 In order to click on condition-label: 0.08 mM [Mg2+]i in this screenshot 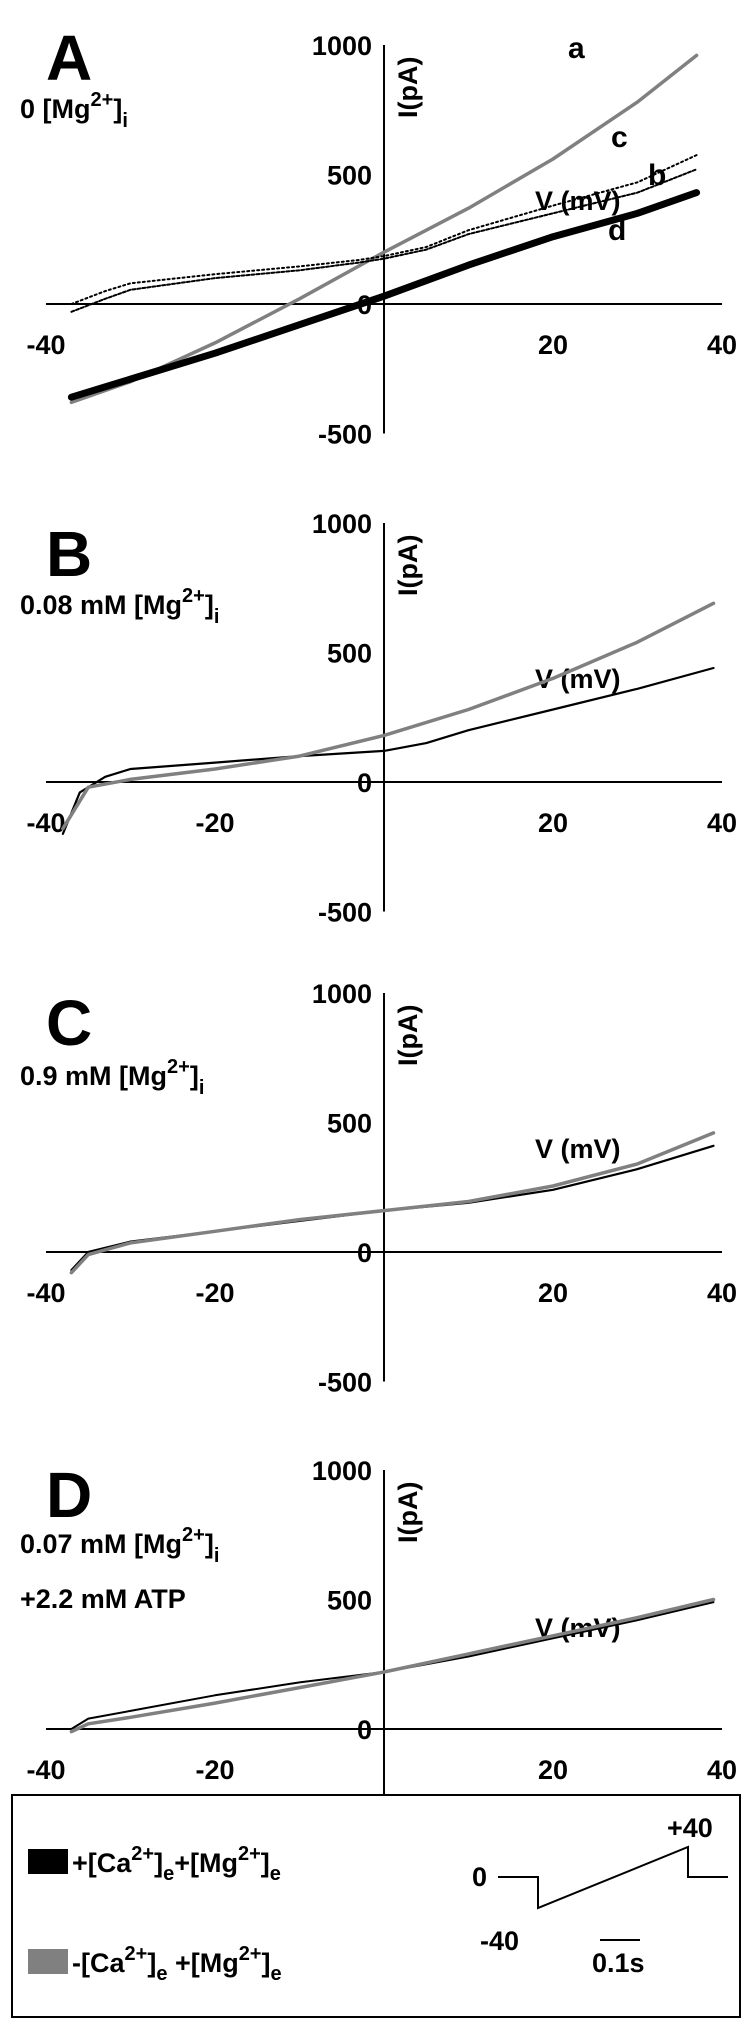, I will do `click(119, 606)`.